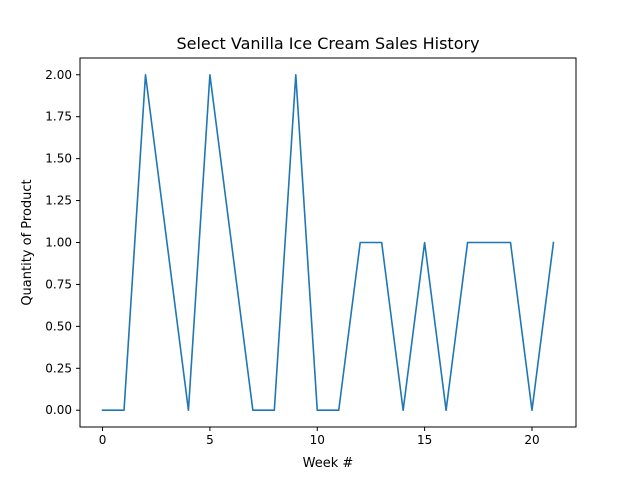  What do you see at coordinates (58, 75) in the screenshot?
I see `y-tick-label: 2.00` at bounding box center [58, 75].